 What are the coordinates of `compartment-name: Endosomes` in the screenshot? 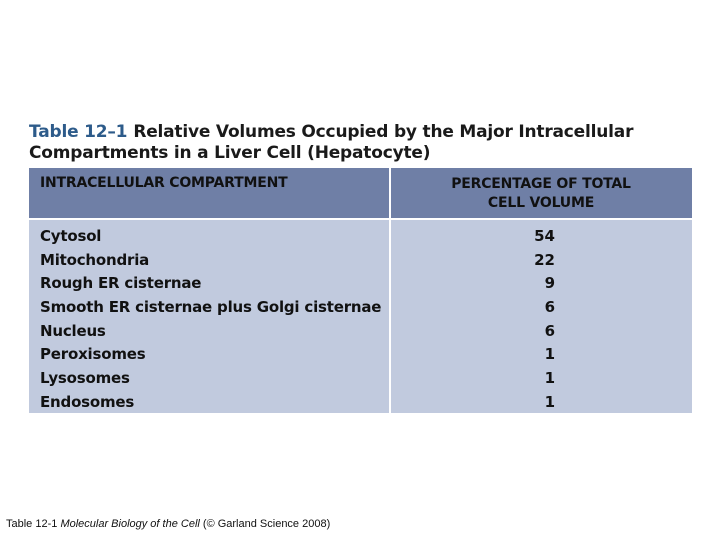 It's located at (87, 401).